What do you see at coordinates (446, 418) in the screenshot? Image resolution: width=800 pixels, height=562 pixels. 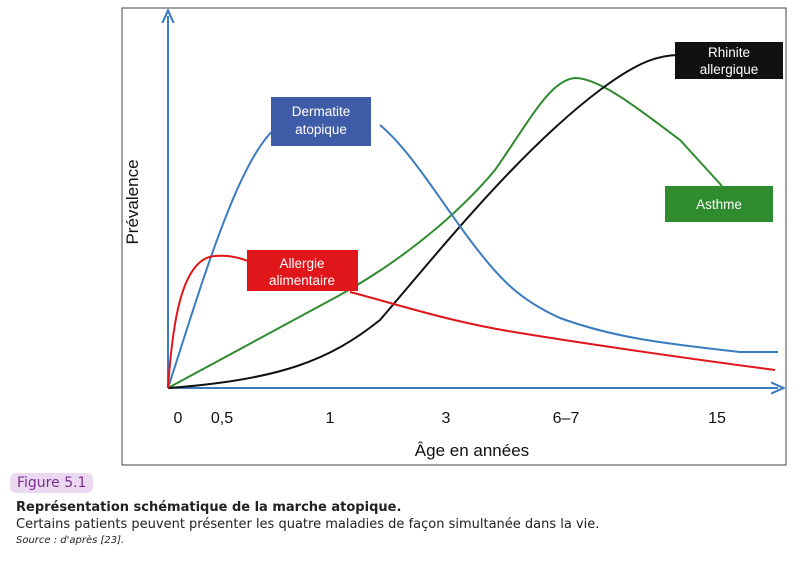 I see `x-tick-label: 3` at bounding box center [446, 418].